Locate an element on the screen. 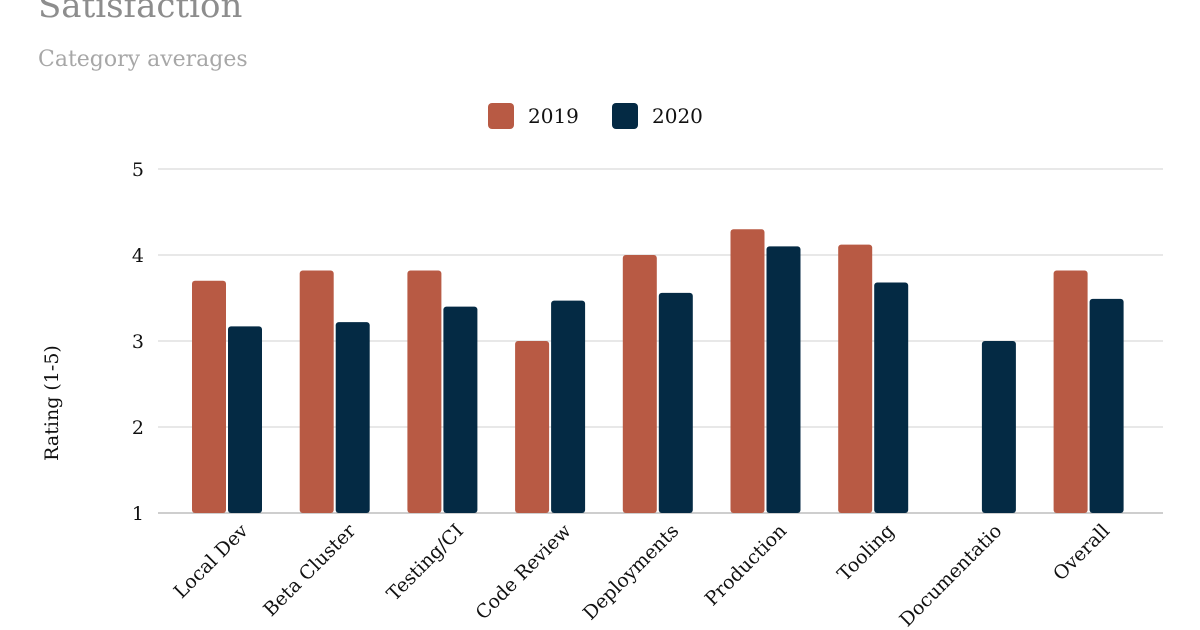 This screenshot has height=630, width=1200. x-tick-label: Documentatio is located at coordinates (950, 575).